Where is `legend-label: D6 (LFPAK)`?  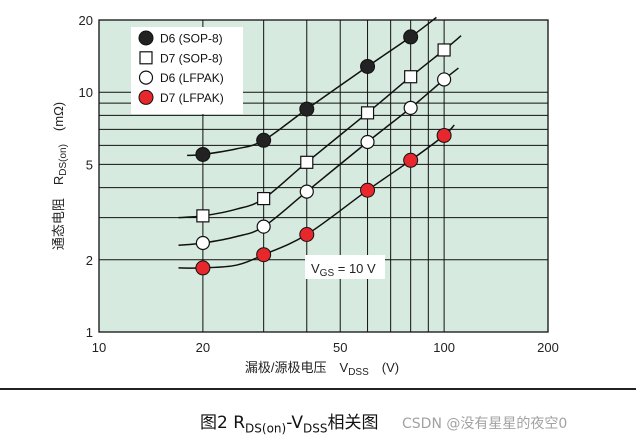
legend-label: D6 (LFPAK) is located at coordinates (192, 78).